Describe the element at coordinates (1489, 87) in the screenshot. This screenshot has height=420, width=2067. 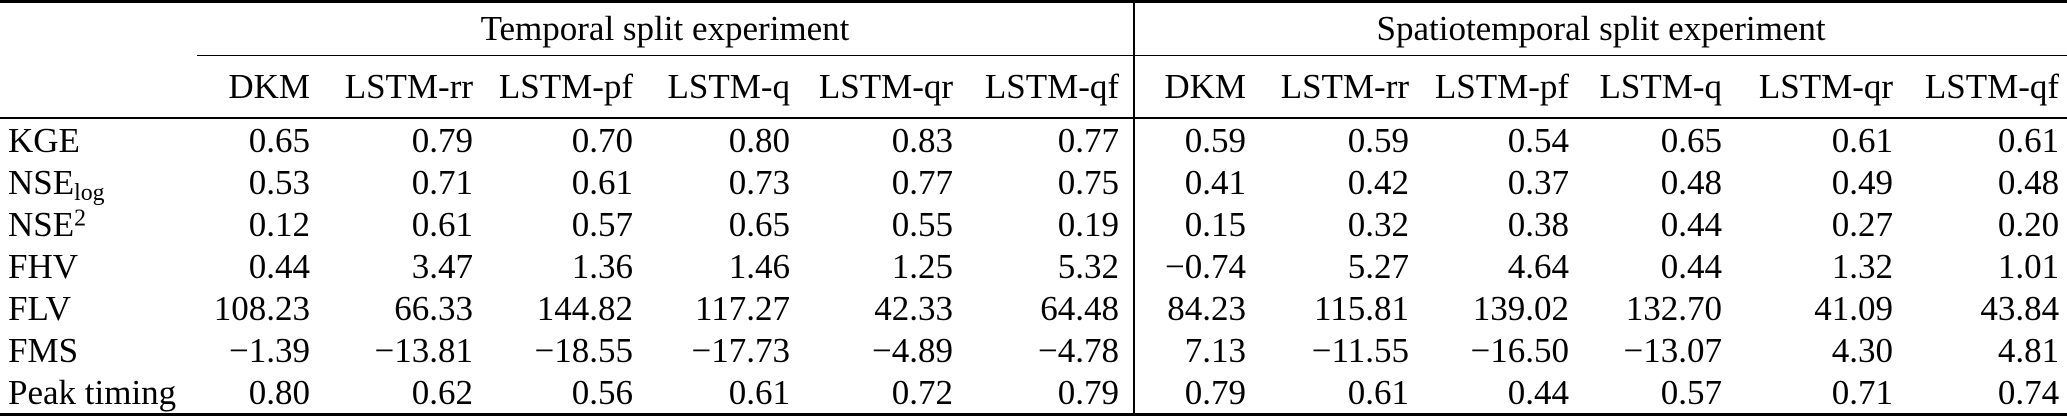
I see `column-header-lstm-pf-spatiotemporal: LSTM-pf` at that location.